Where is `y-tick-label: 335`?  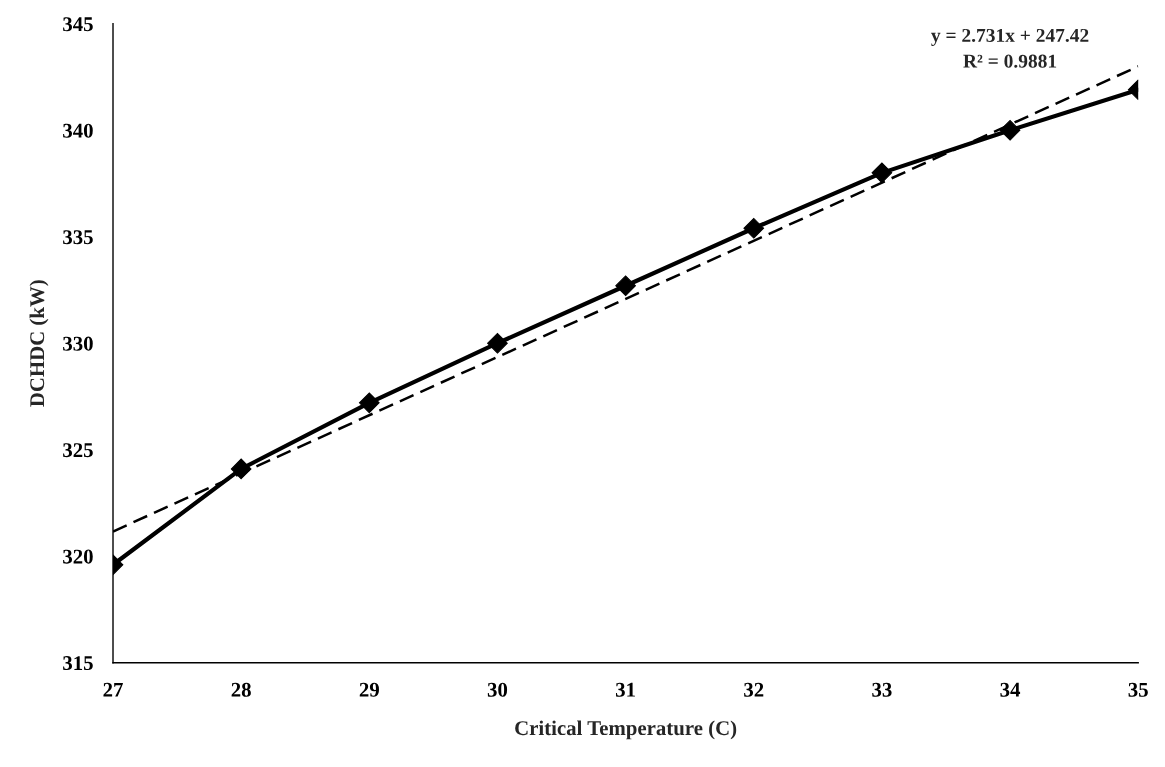
y-tick-label: 335 is located at coordinates (78, 237).